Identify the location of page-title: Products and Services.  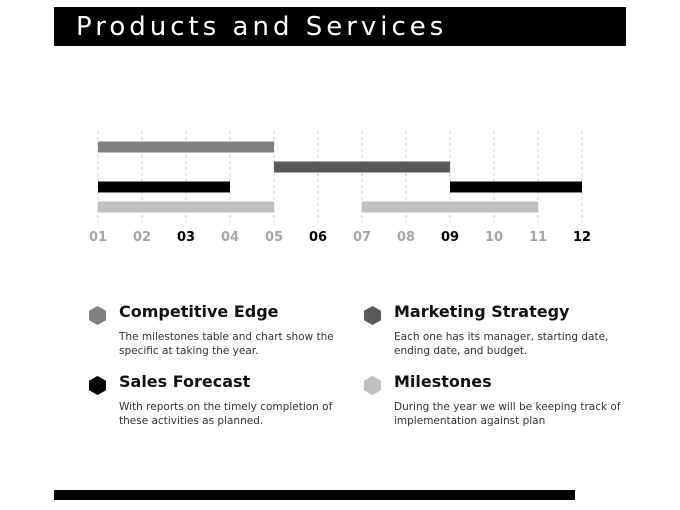
(262, 27).